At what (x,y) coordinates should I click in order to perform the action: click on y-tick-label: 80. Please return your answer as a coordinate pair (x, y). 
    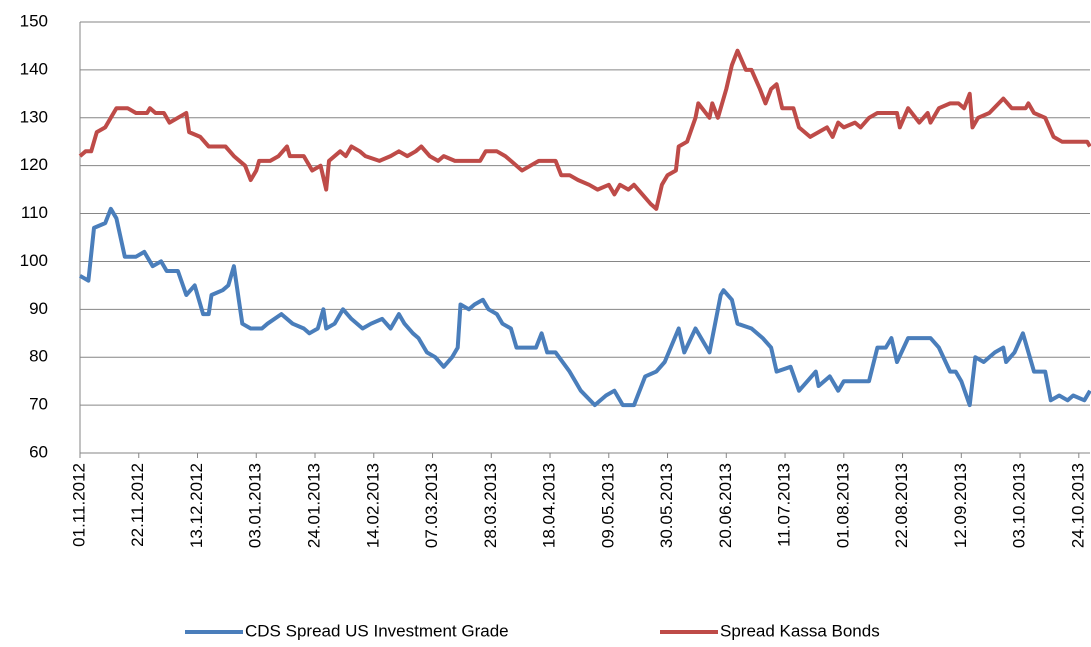
    Looking at the image, I should click on (38, 356).